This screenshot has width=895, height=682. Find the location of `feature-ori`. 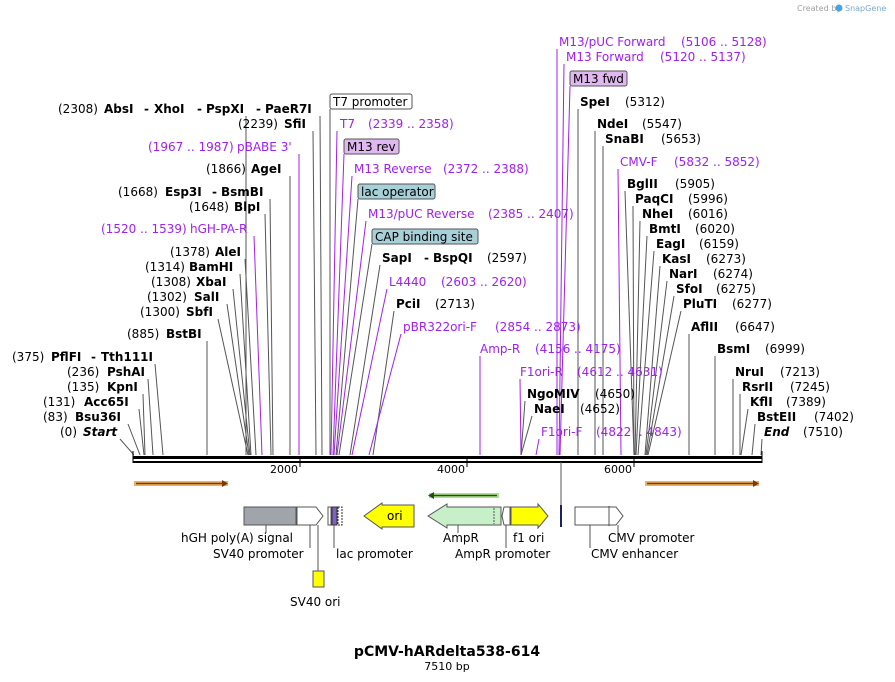

feature-ori is located at coordinates (389, 516).